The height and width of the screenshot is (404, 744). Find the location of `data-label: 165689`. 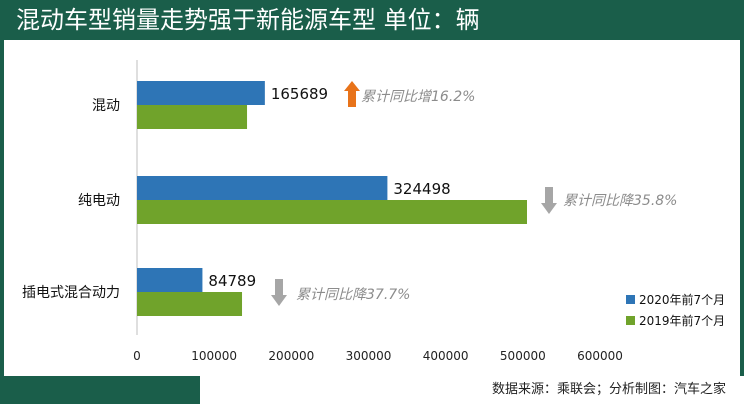

data-label: 165689 is located at coordinates (299, 94).